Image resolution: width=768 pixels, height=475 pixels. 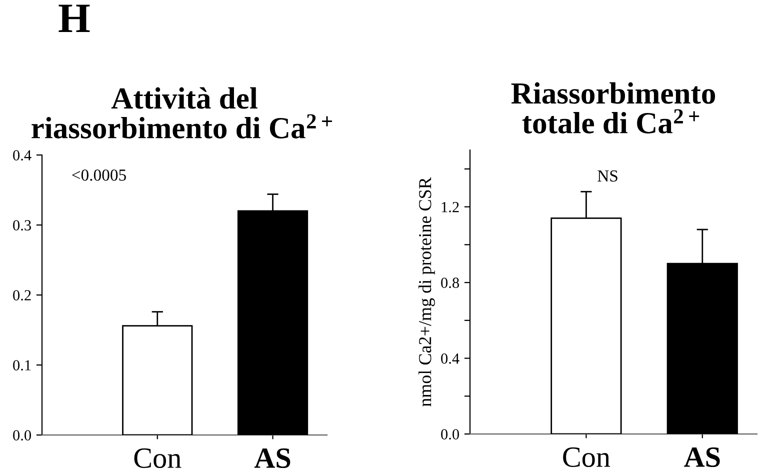 What do you see at coordinates (450, 283) in the screenshot?
I see `y-tick-label: 0.8` at bounding box center [450, 283].